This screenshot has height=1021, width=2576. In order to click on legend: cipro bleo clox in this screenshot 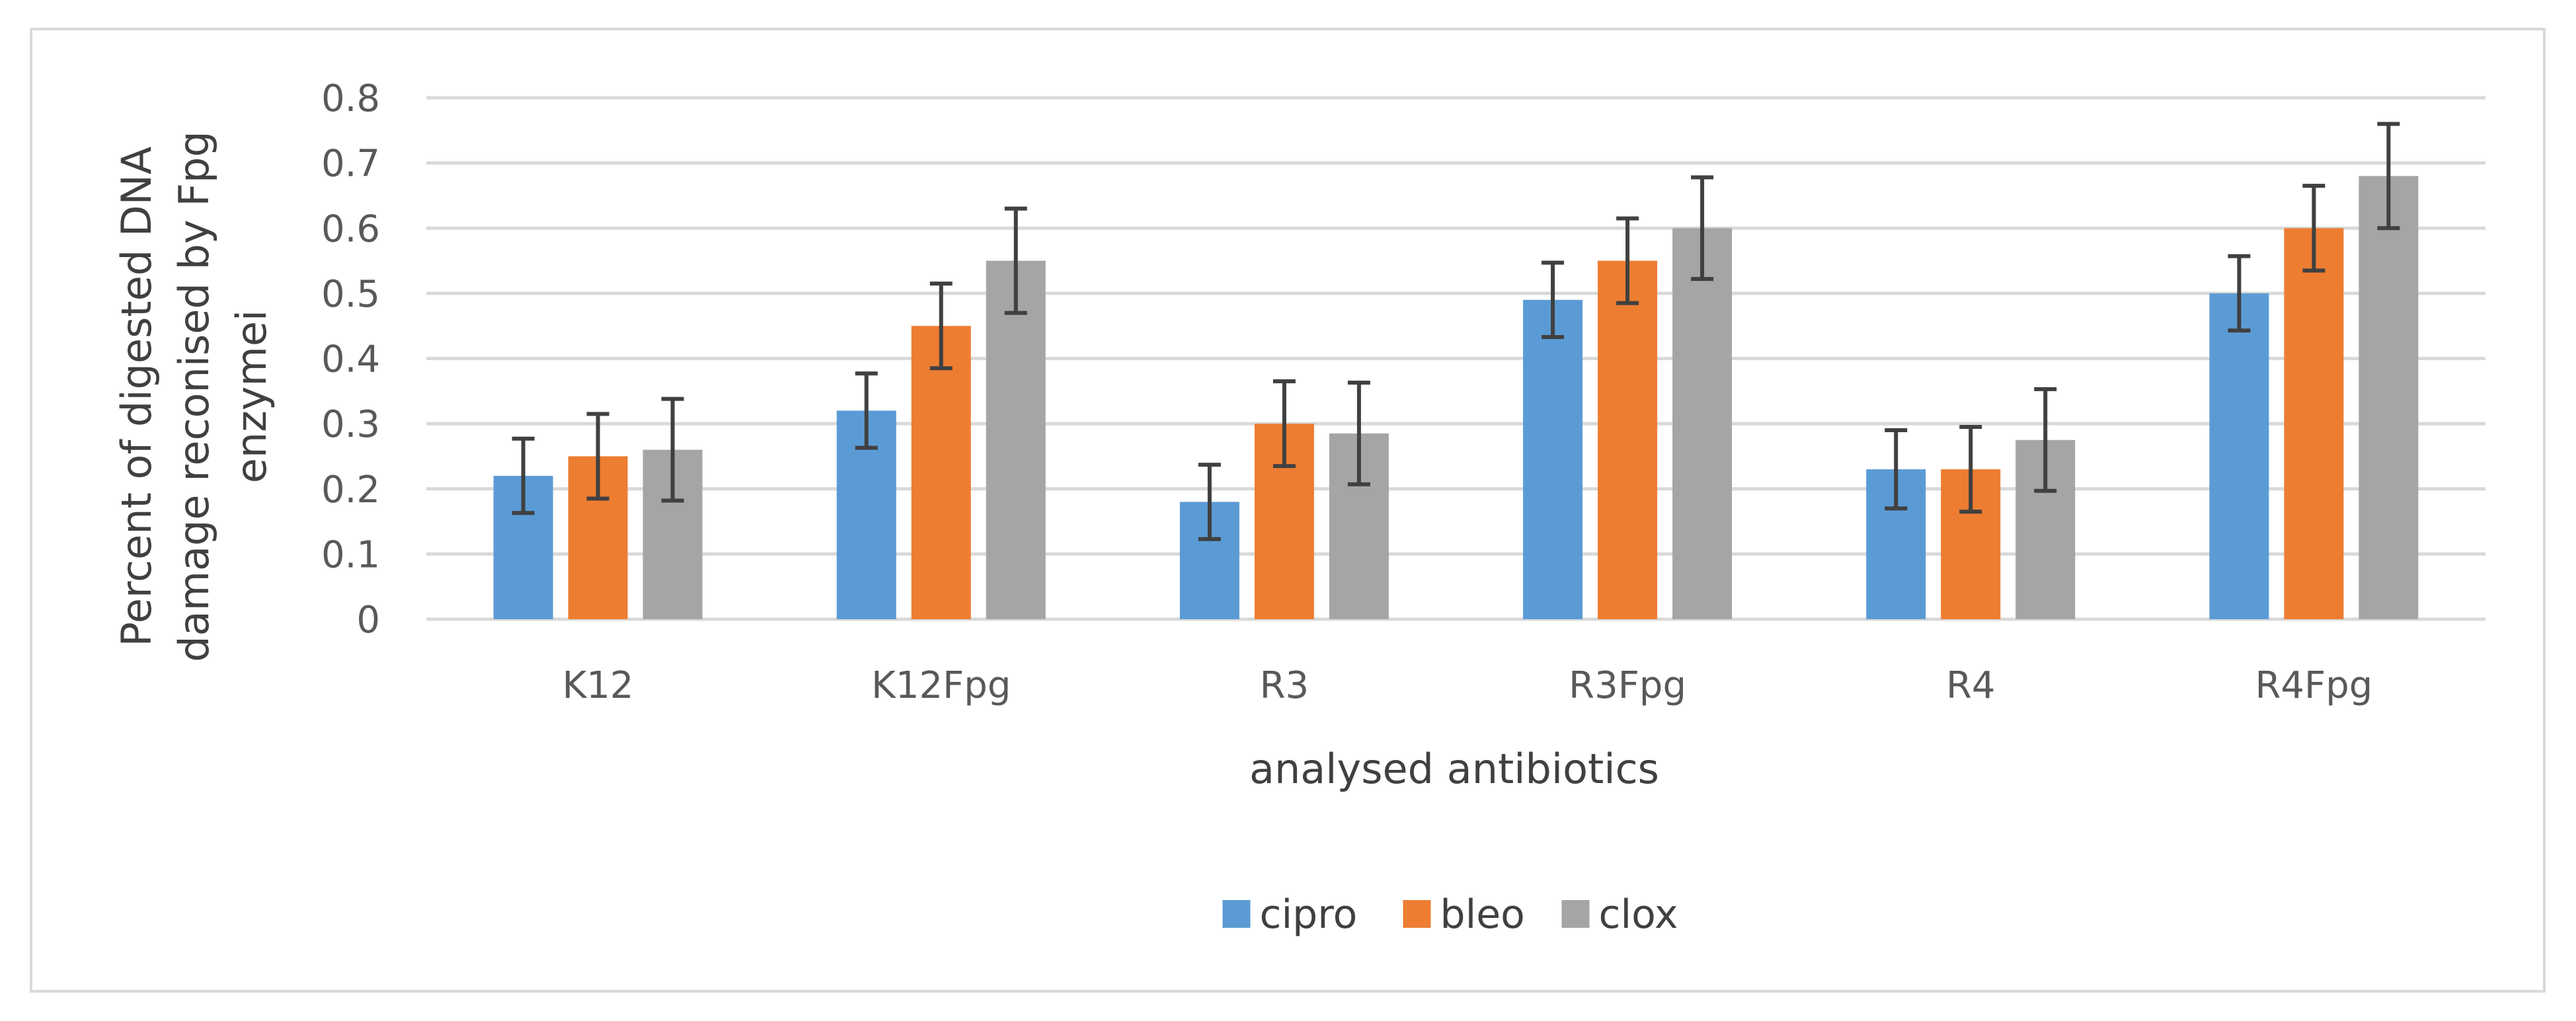, I will do `click(1450, 915)`.